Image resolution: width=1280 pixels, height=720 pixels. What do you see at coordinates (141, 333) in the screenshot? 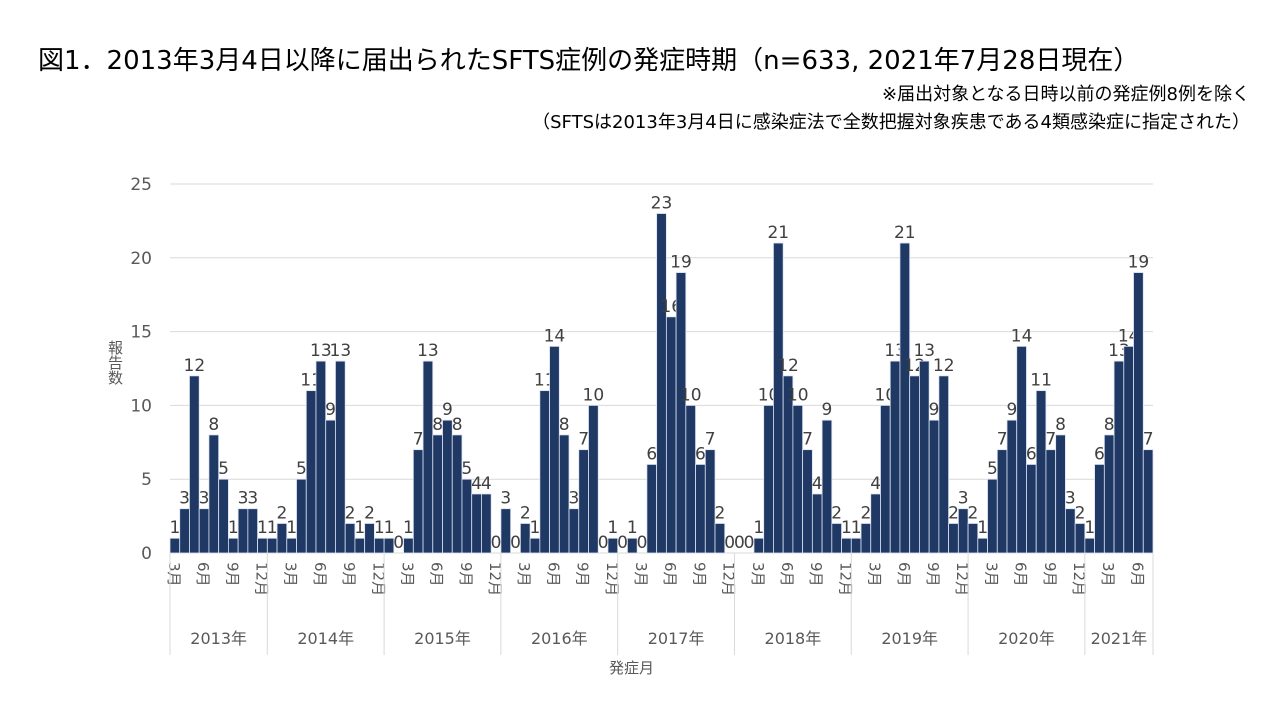
I see `y-tick-label: 15` at bounding box center [141, 333].